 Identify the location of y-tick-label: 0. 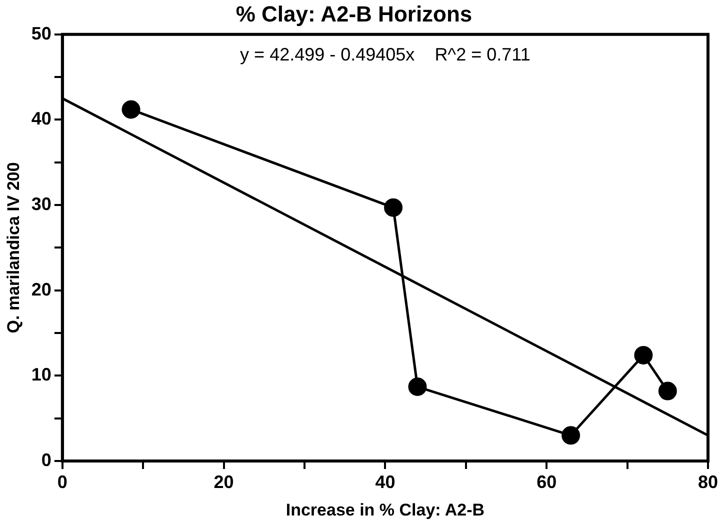
(46, 460).